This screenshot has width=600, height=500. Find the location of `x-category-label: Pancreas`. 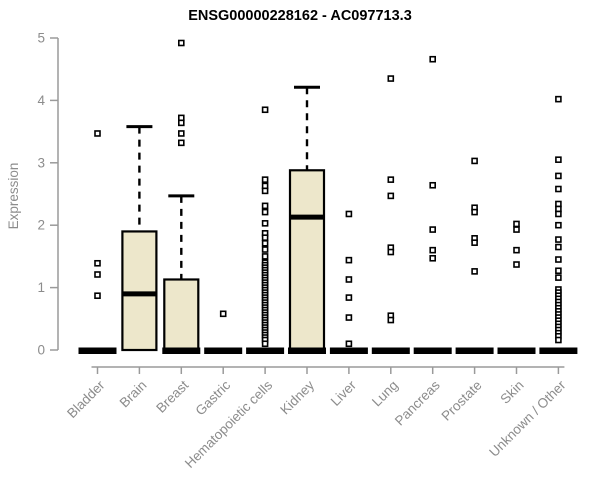

x-category-label: Pancreas is located at coordinates (417, 402).